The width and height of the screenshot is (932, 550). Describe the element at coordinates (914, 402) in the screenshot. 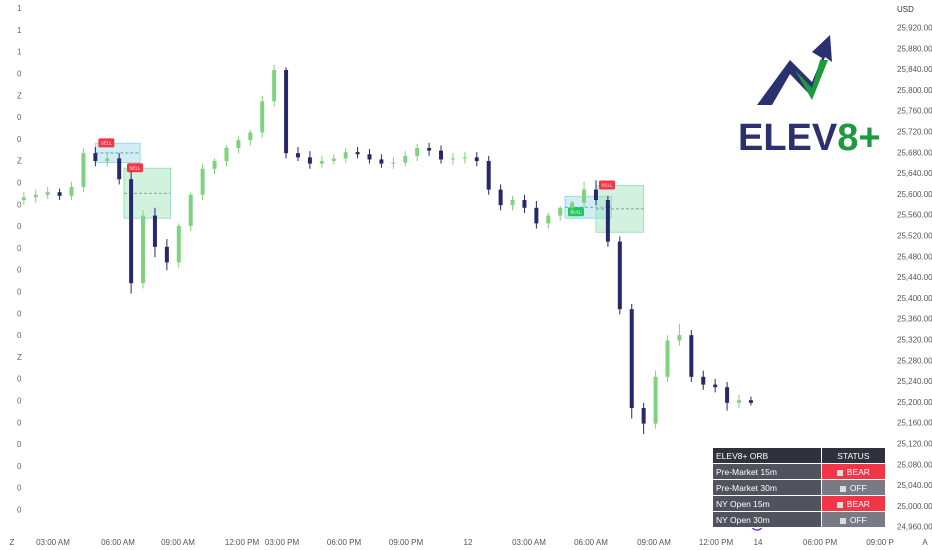

I see `y-tick-label: 25,200.00` at that location.